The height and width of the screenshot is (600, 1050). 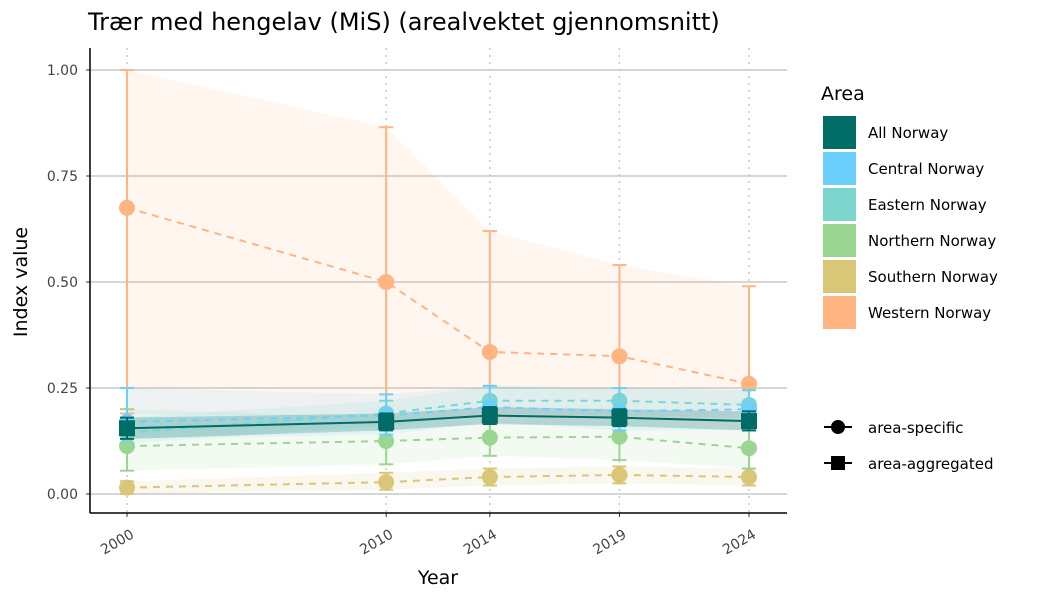 What do you see at coordinates (437, 578) in the screenshot?
I see `x-axis-label: Year` at bounding box center [437, 578].